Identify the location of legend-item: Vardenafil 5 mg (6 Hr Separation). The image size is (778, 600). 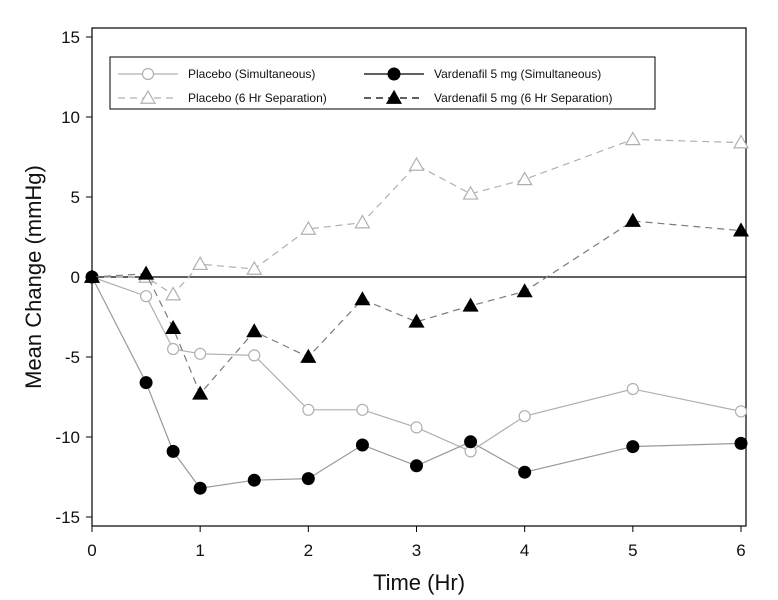
(488, 97).